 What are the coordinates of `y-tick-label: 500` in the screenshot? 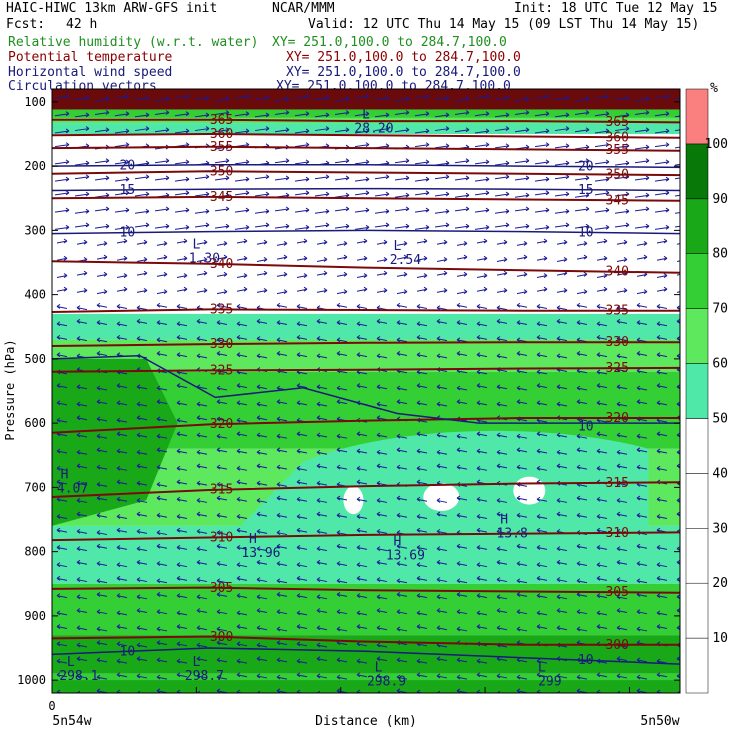 It's located at (35, 359).